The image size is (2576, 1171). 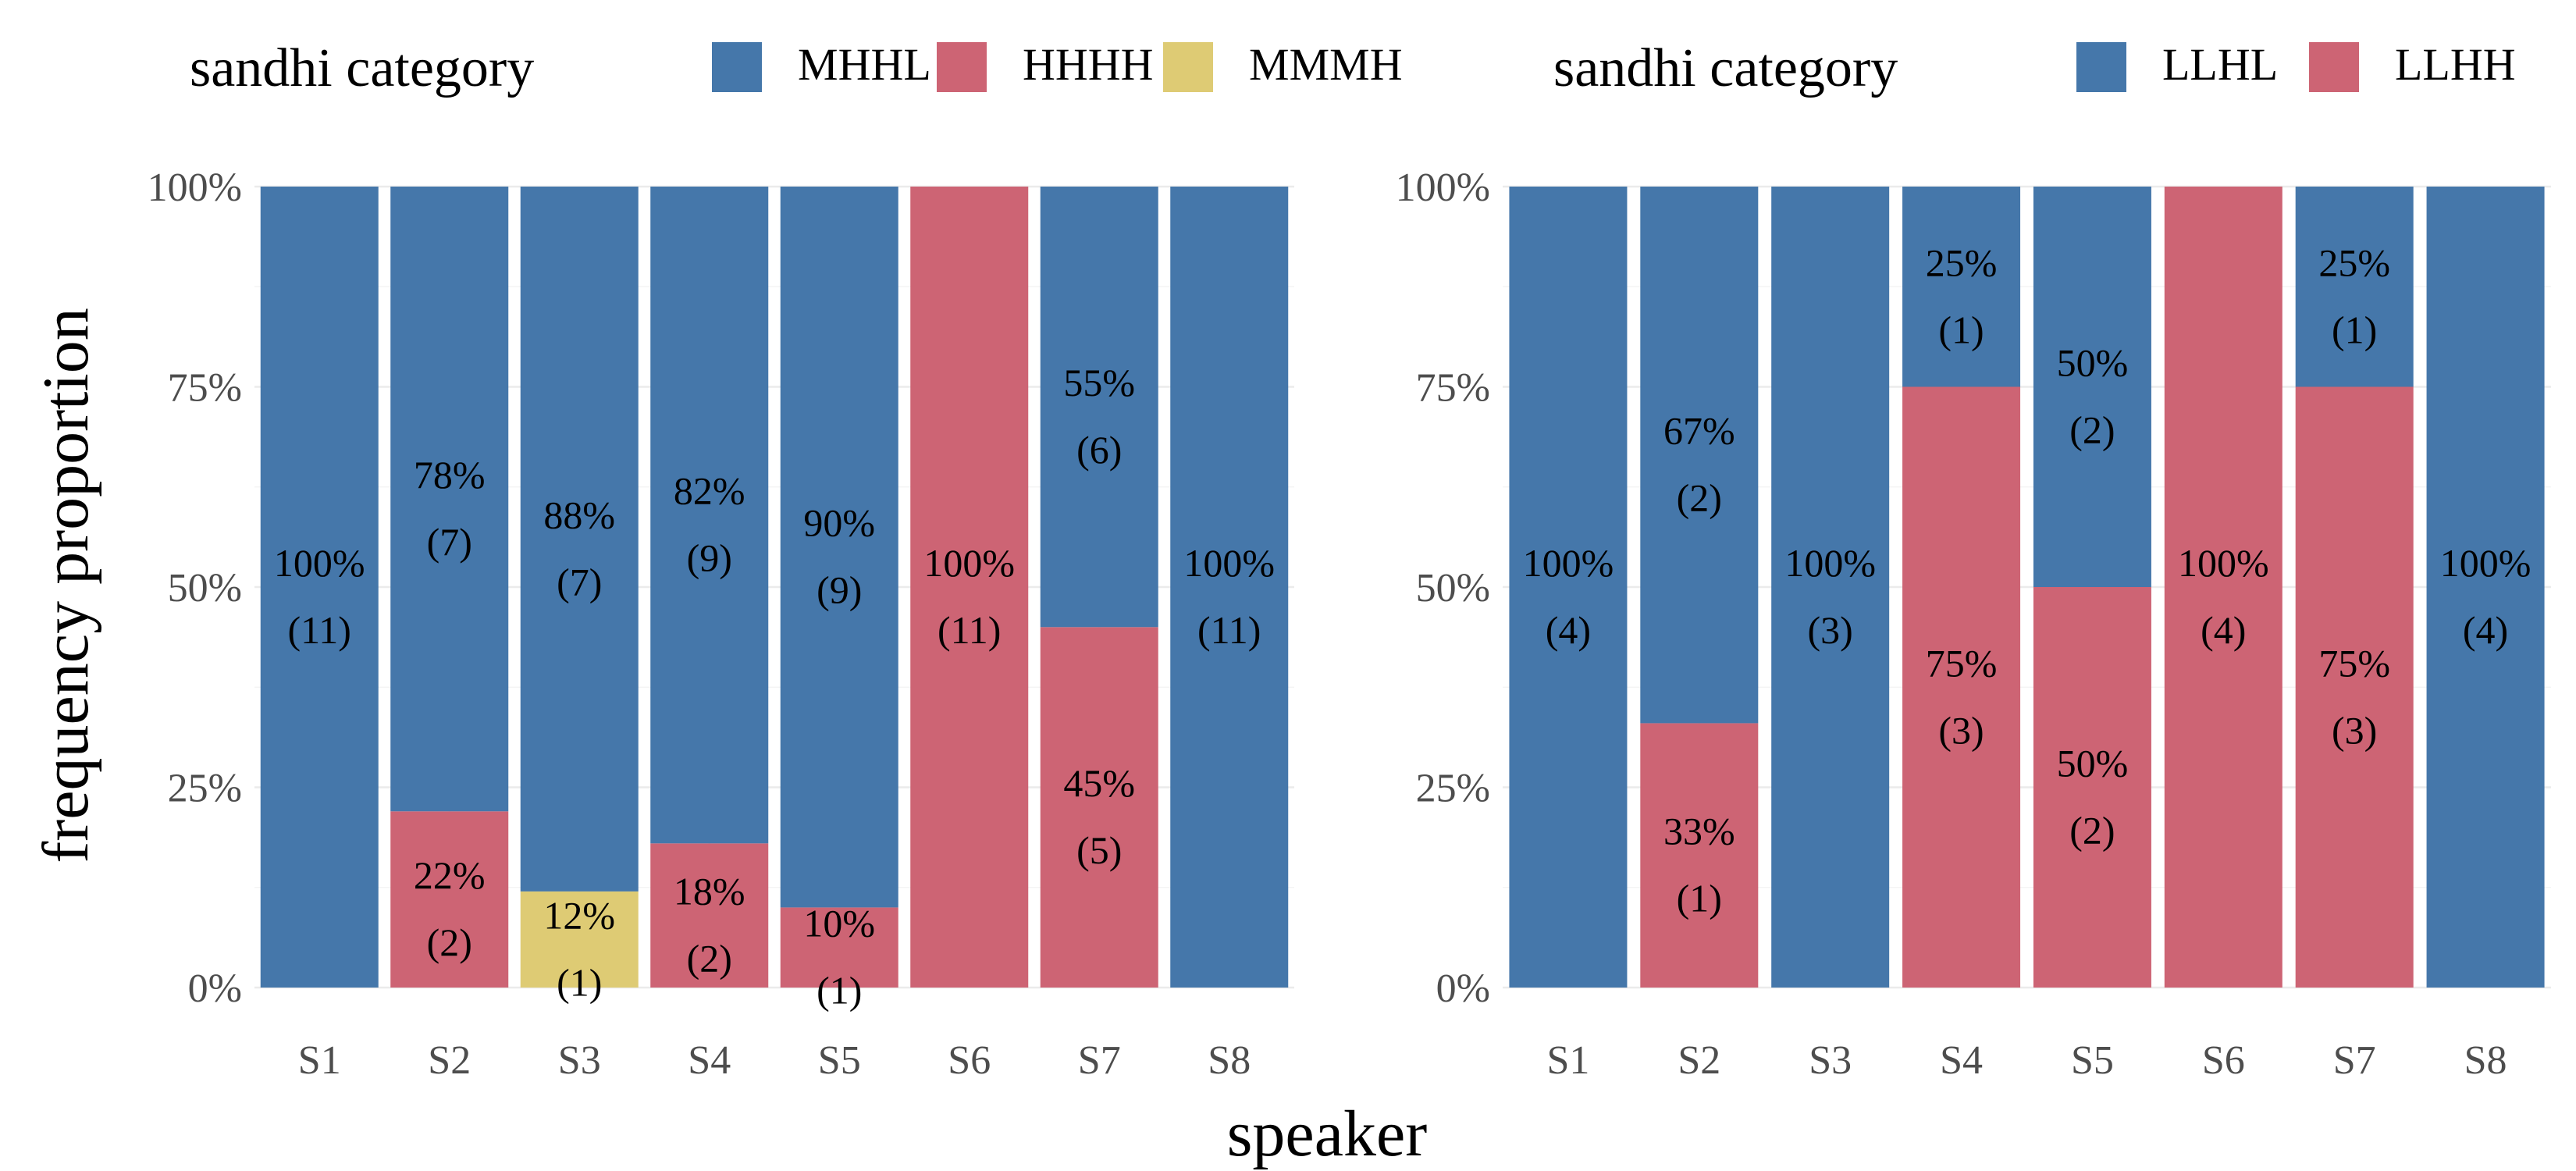 I want to click on legend-swatch-mhhl, so click(x=737, y=67).